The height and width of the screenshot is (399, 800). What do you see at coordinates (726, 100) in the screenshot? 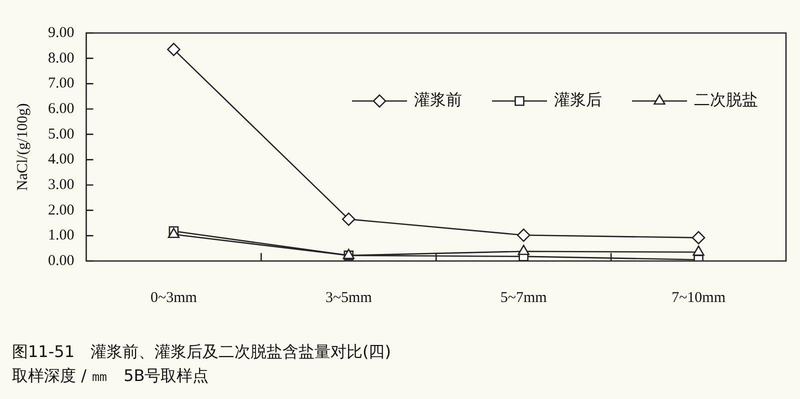
I see `legend-label: 二次脱盐` at bounding box center [726, 100].